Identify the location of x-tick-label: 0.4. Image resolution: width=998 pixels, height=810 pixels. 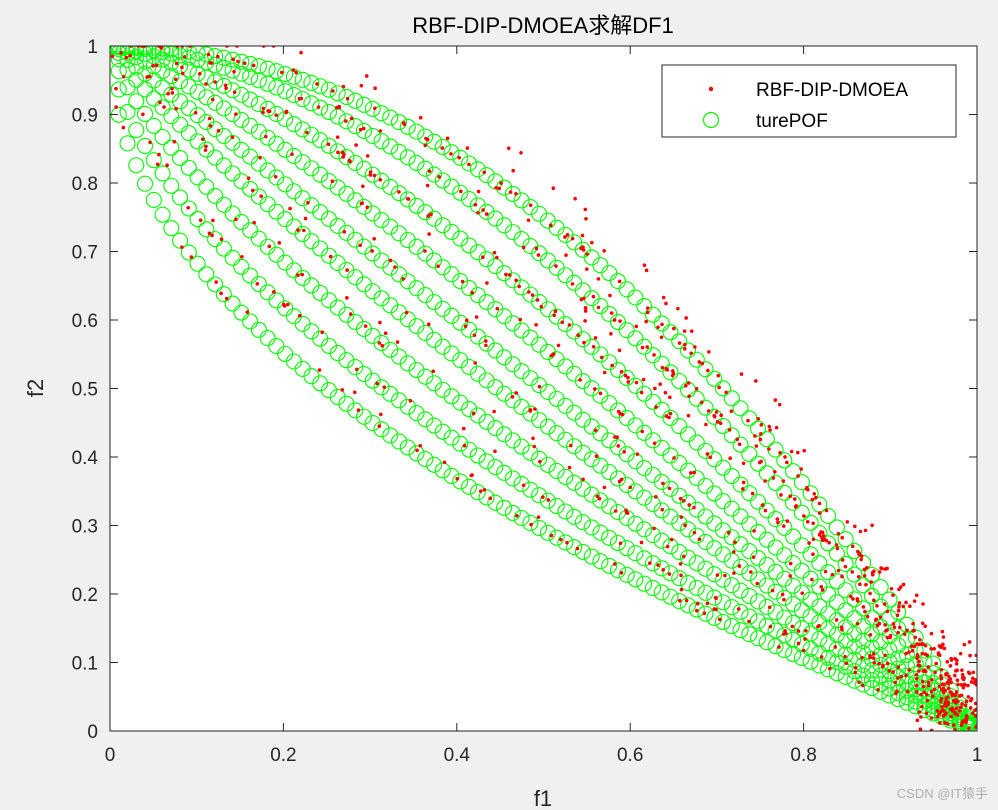
(457, 755).